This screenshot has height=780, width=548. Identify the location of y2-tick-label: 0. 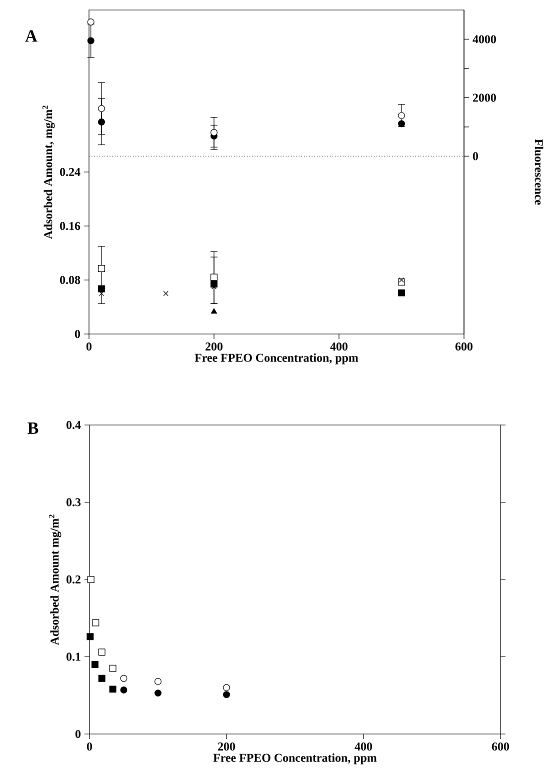
(475, 156).